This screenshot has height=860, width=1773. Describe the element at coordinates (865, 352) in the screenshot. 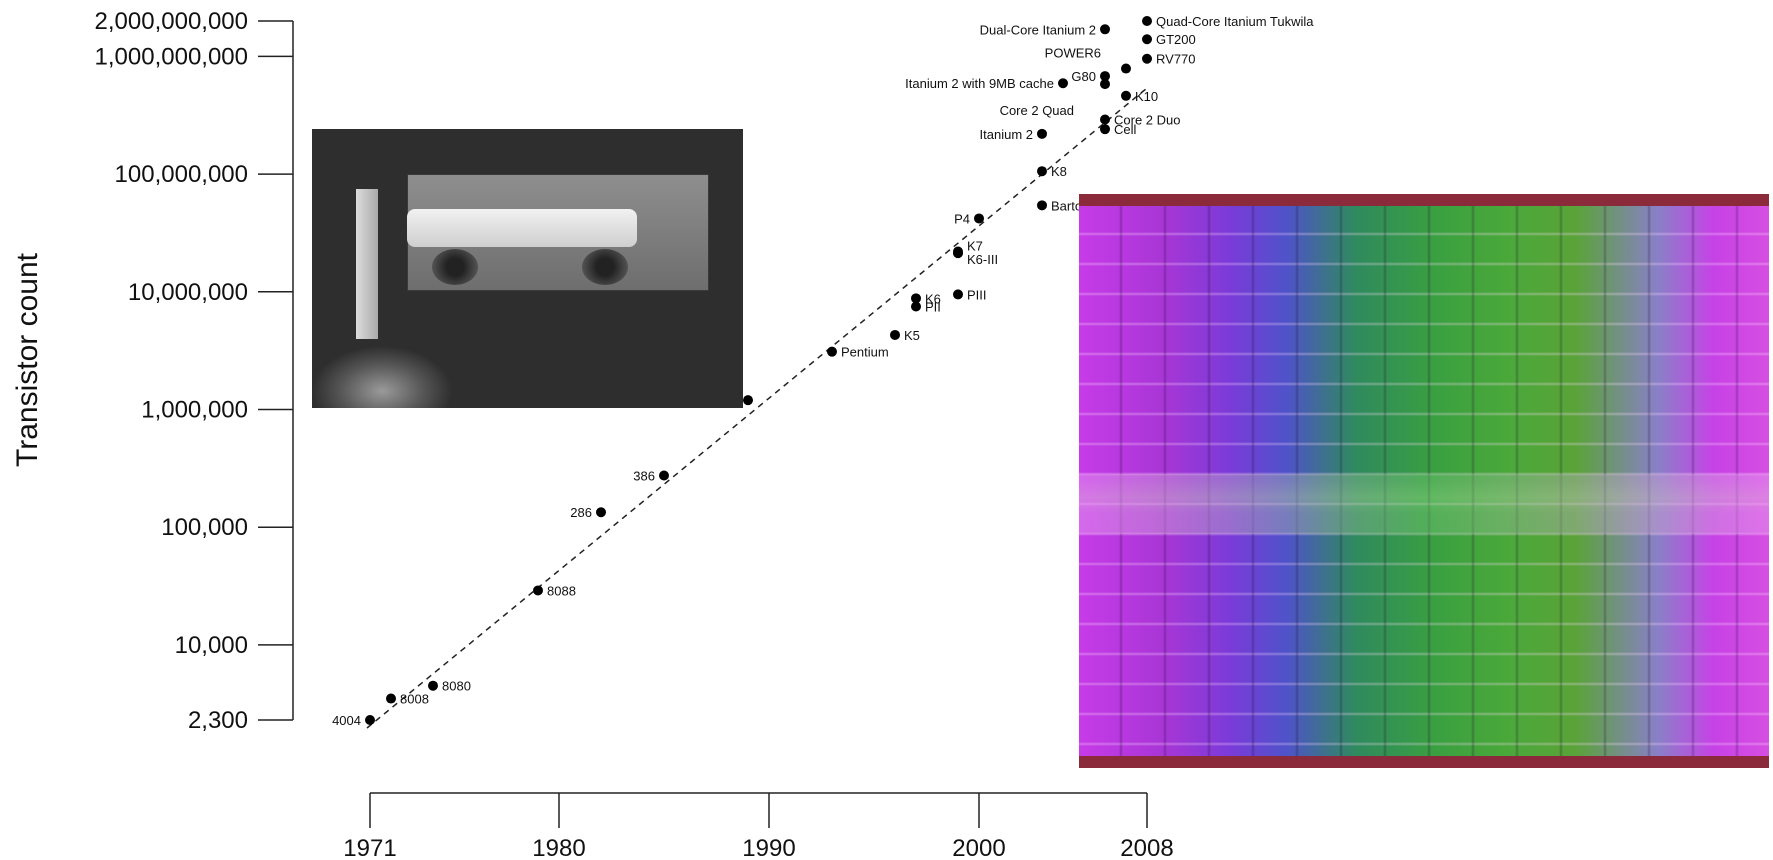

I see `data-label: Pentium` at that location.